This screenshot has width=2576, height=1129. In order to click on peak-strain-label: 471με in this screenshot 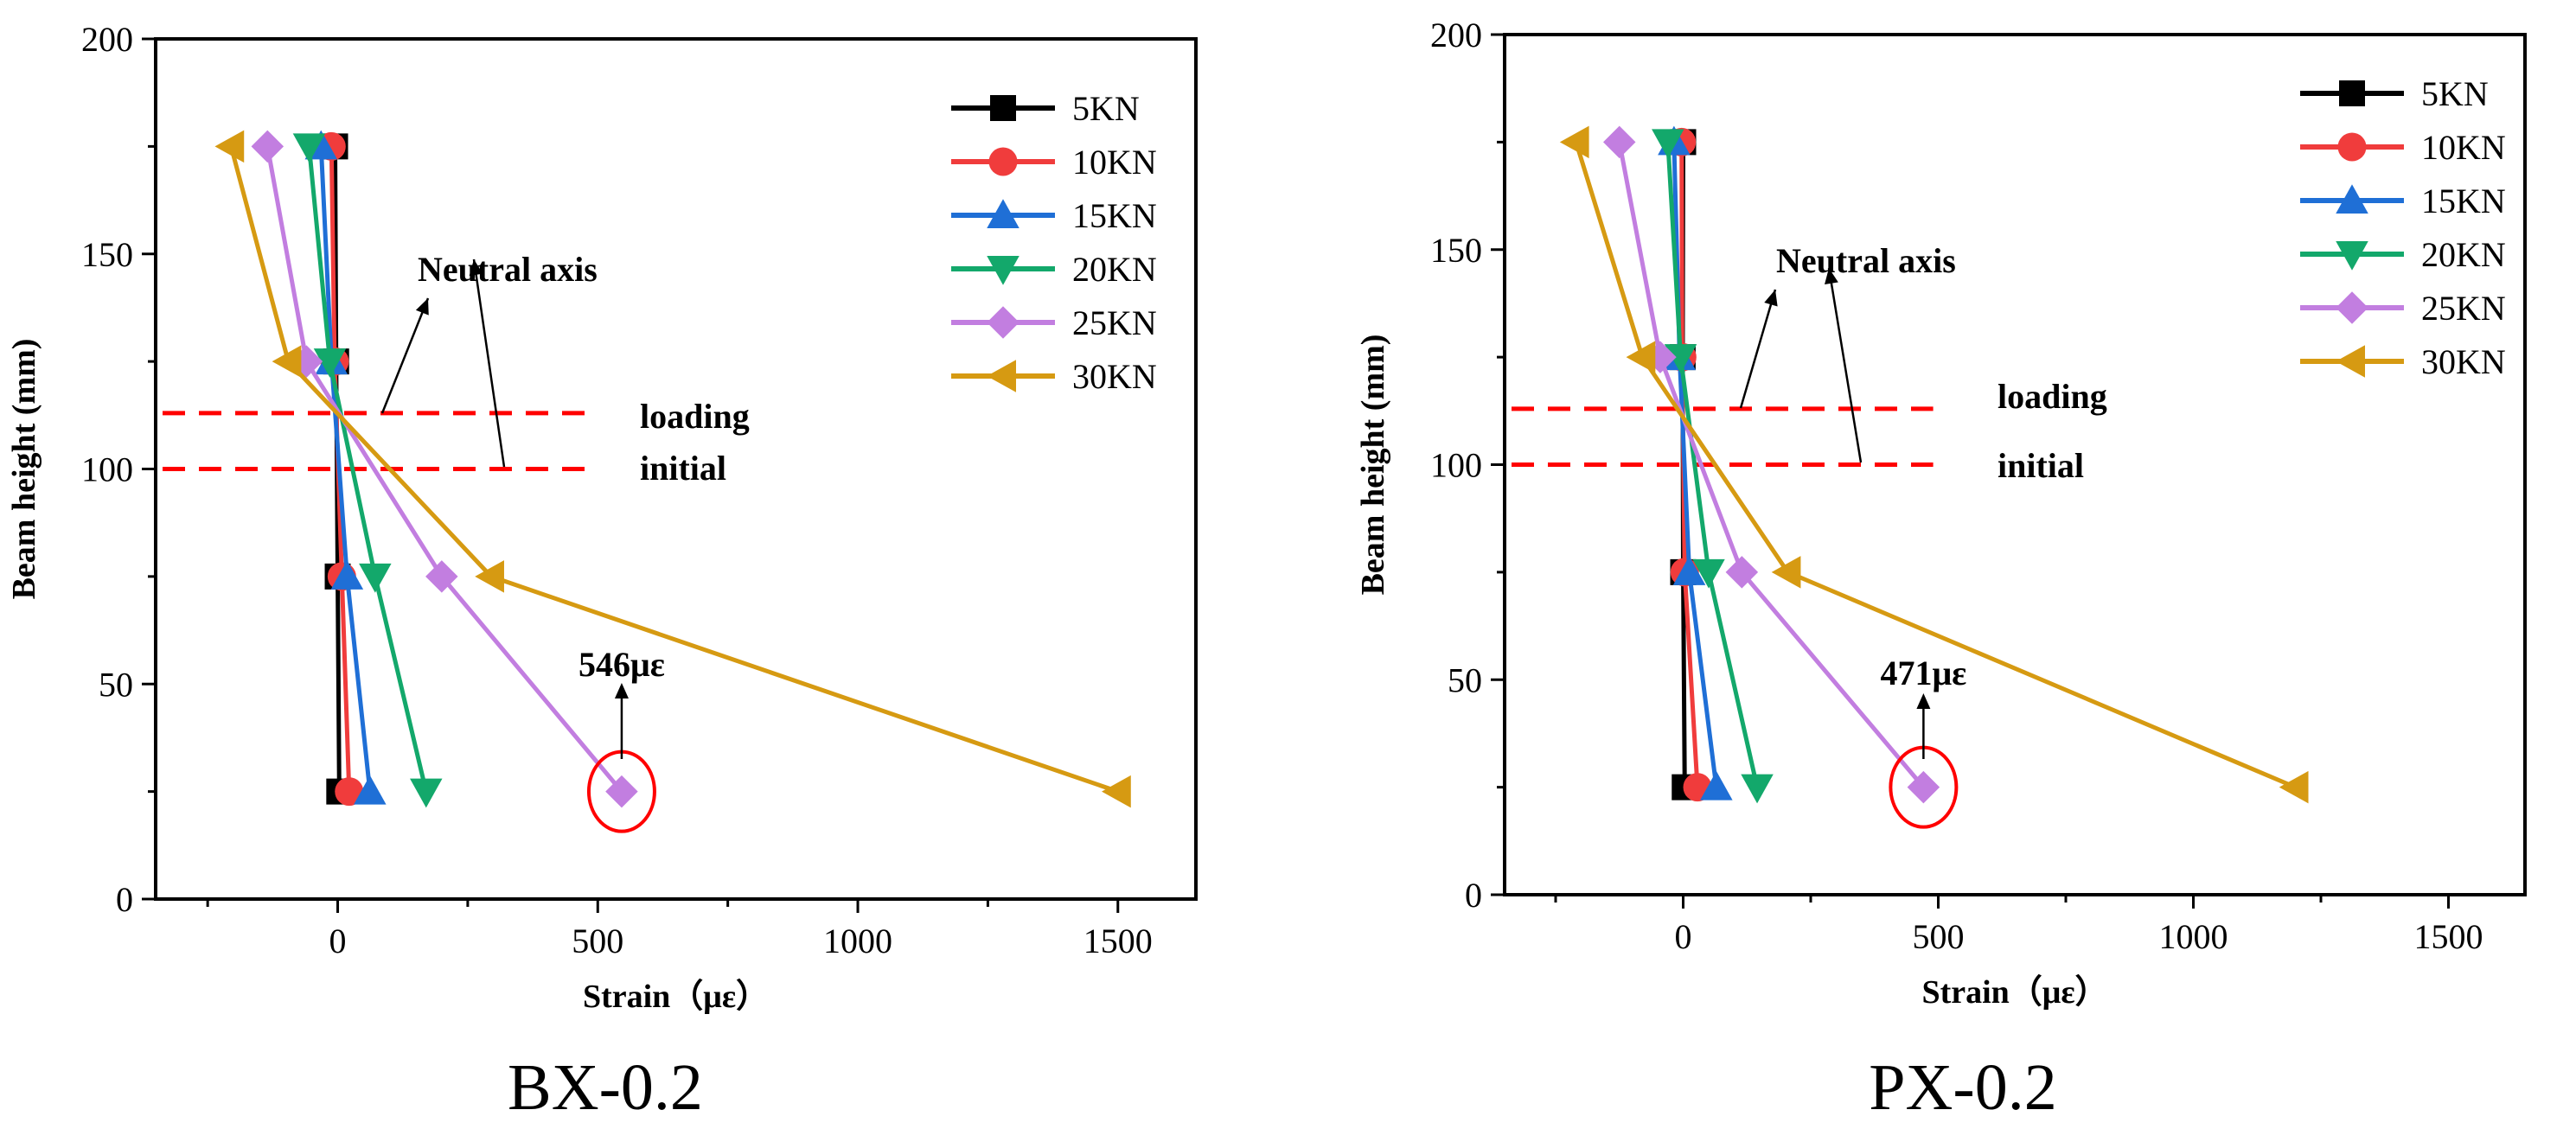, I will do `click(1924, 673)`.